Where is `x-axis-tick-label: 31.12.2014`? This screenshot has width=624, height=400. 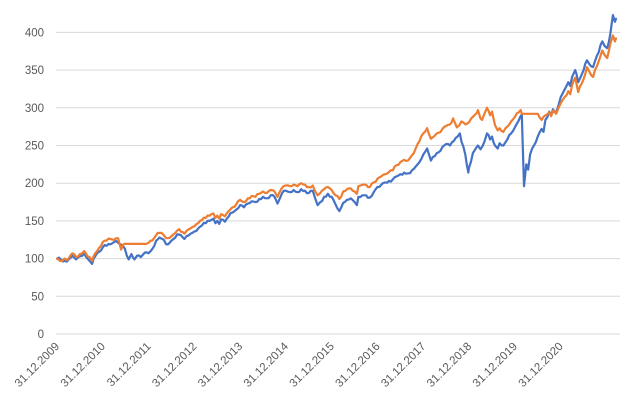
x-axis-tick-label: 31.12.2014 is located at coordinates (267, 365).